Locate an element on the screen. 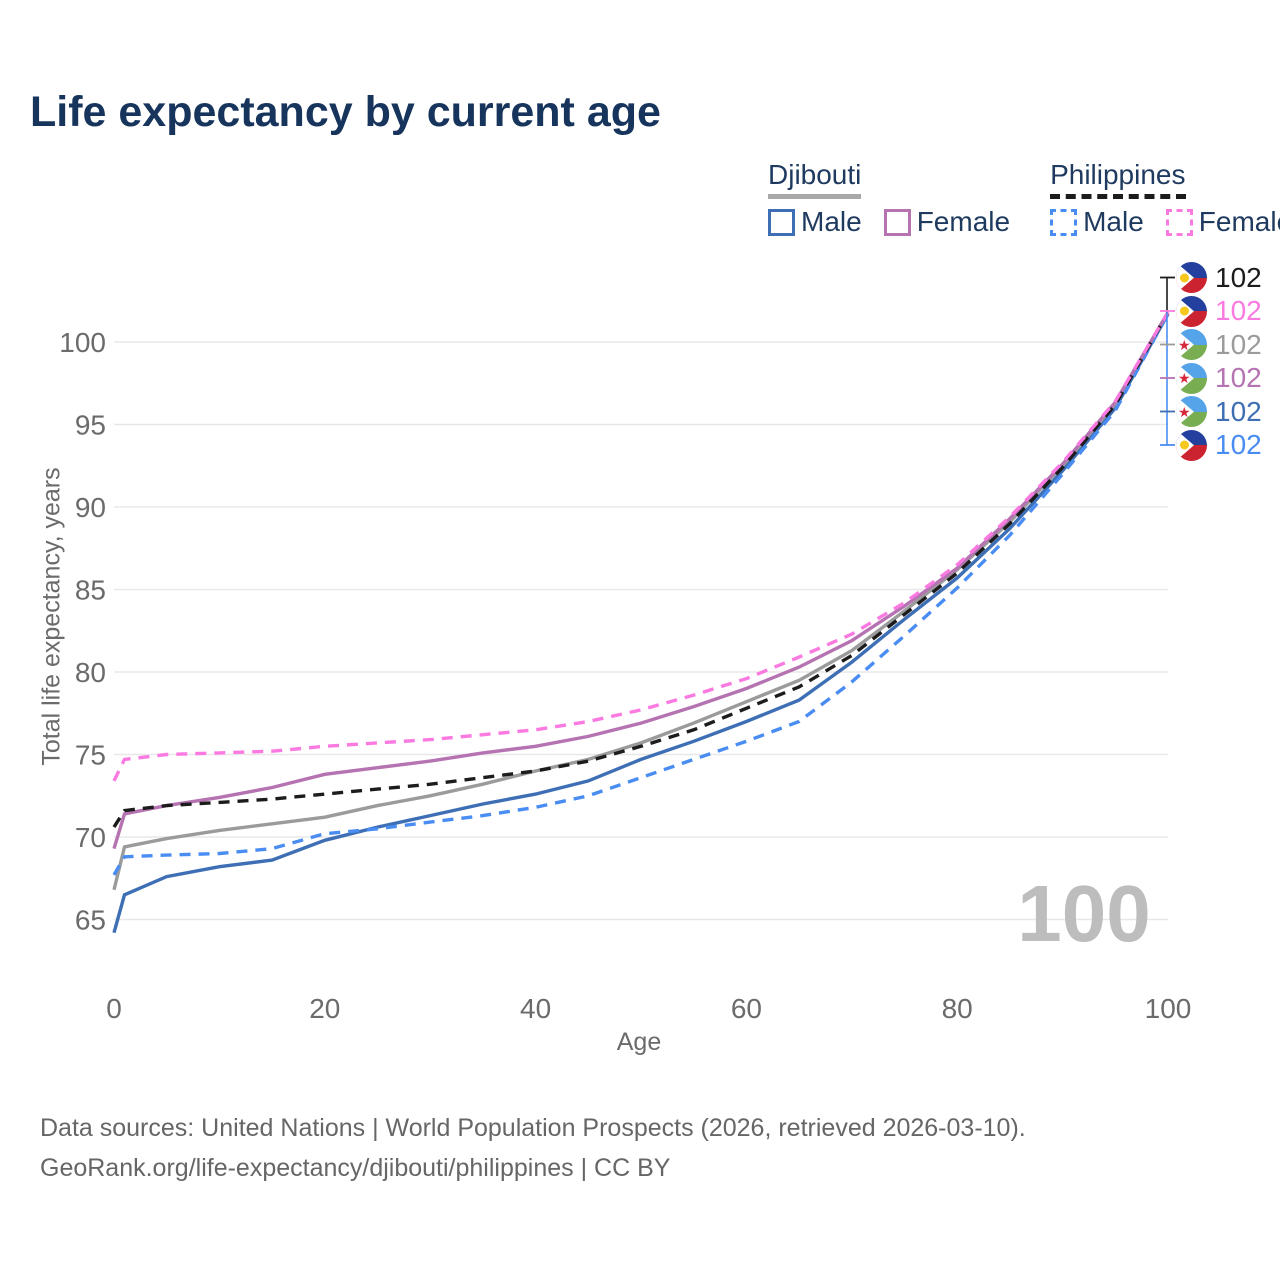 Image resolution: width=1280 pixels, height=1280 pixels. y-tick-label: 65 is located at coordinates (90, 920).